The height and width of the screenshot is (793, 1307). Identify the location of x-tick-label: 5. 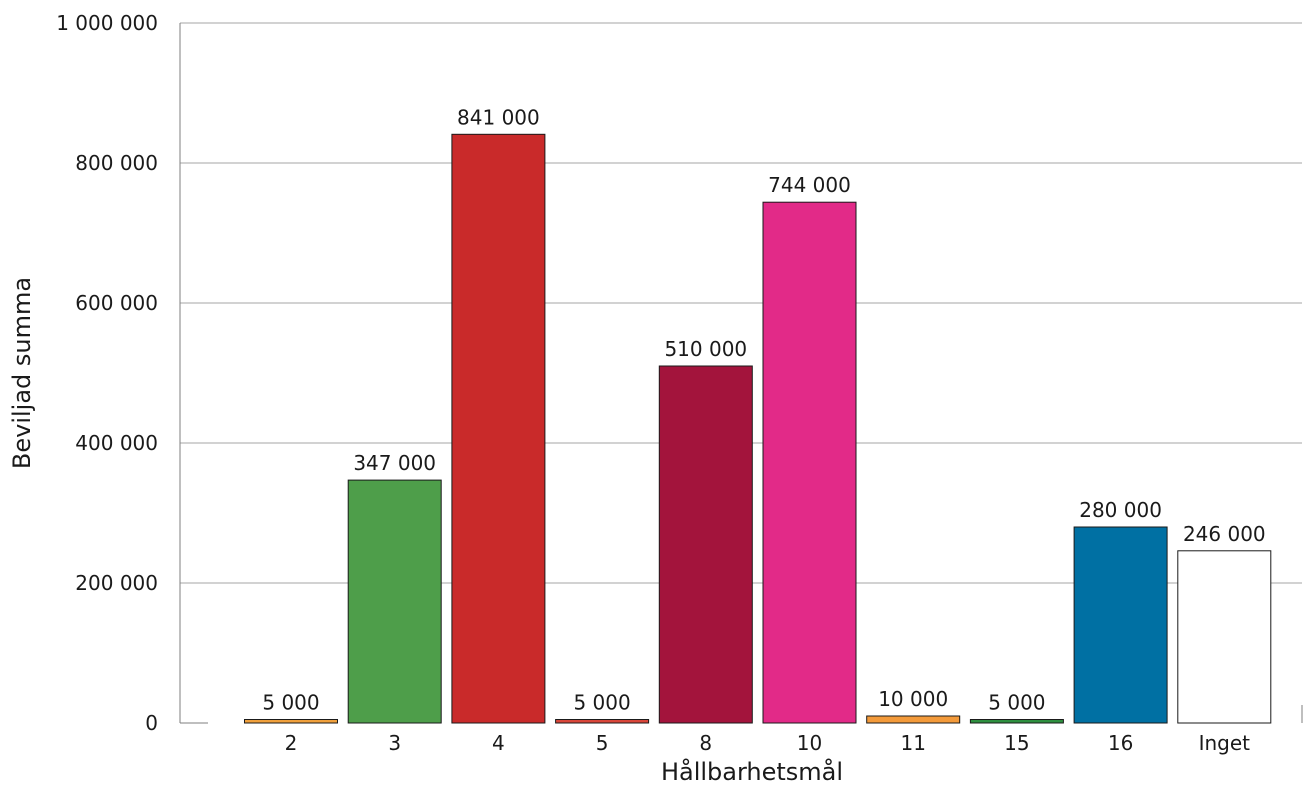
(602, 743).